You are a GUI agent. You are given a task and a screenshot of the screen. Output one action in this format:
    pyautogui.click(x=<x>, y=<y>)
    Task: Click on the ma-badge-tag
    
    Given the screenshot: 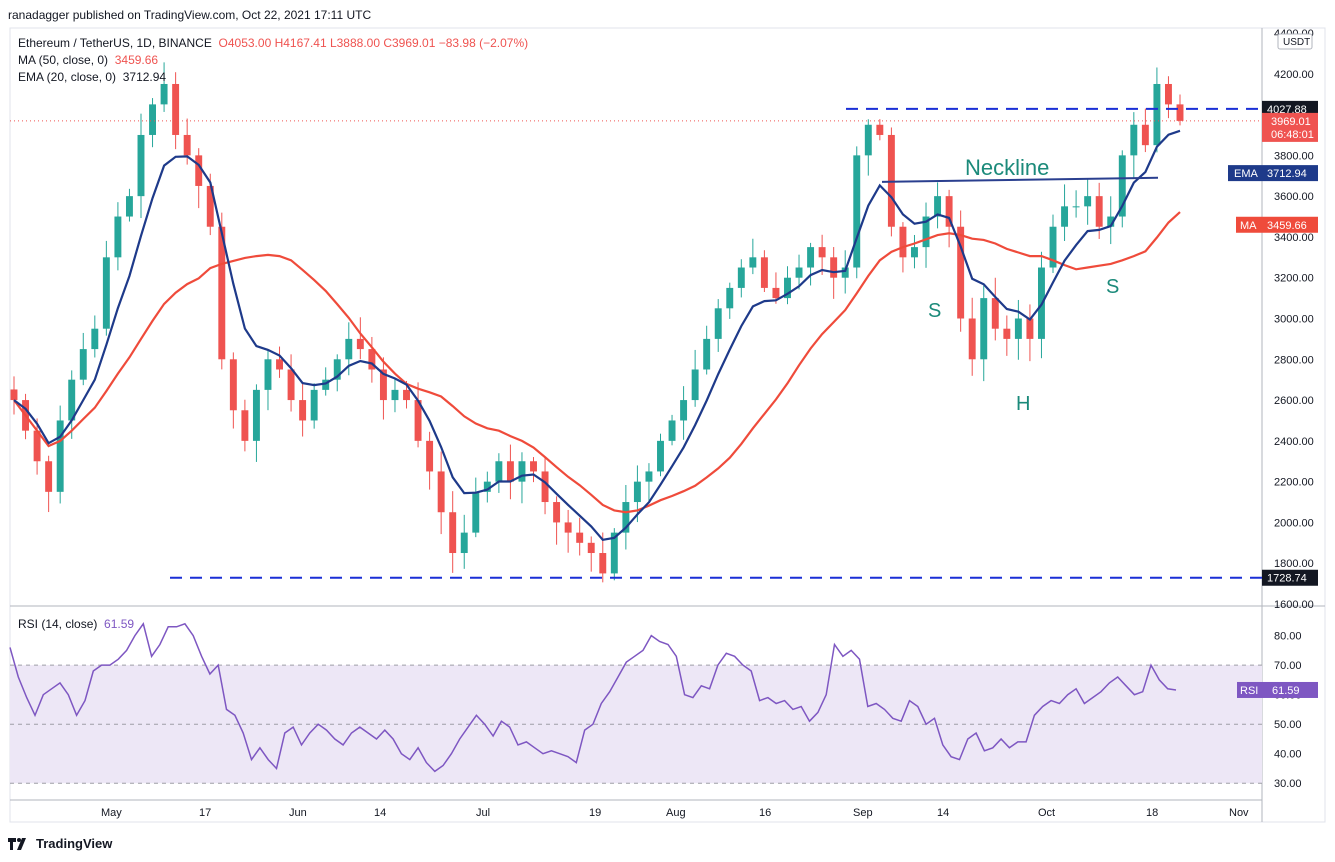 What is the action you would take?
    pyautogui.click(x=1249, y=224)
    